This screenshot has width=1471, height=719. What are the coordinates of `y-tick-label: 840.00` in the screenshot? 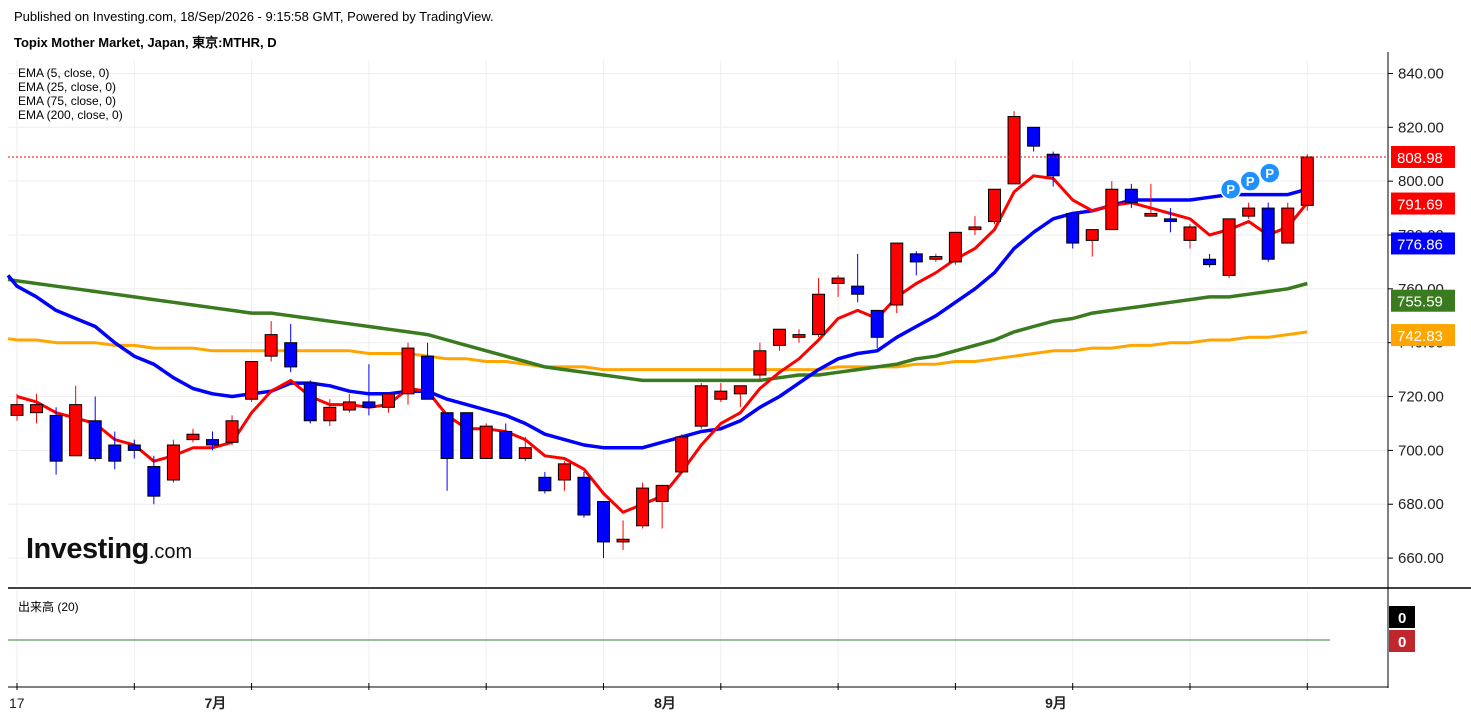 It's located at (1421, 73).